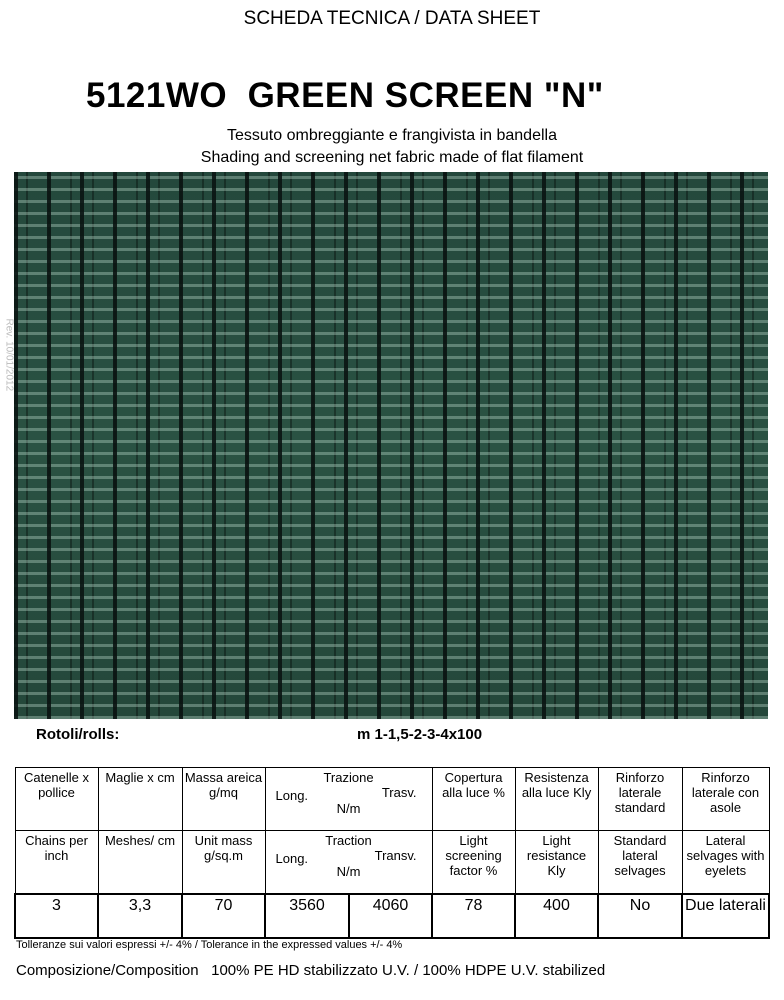  Describe the element at coordinates (473, 862) in the screenshot. I see `header-cell: Light screening factor %` at that location.